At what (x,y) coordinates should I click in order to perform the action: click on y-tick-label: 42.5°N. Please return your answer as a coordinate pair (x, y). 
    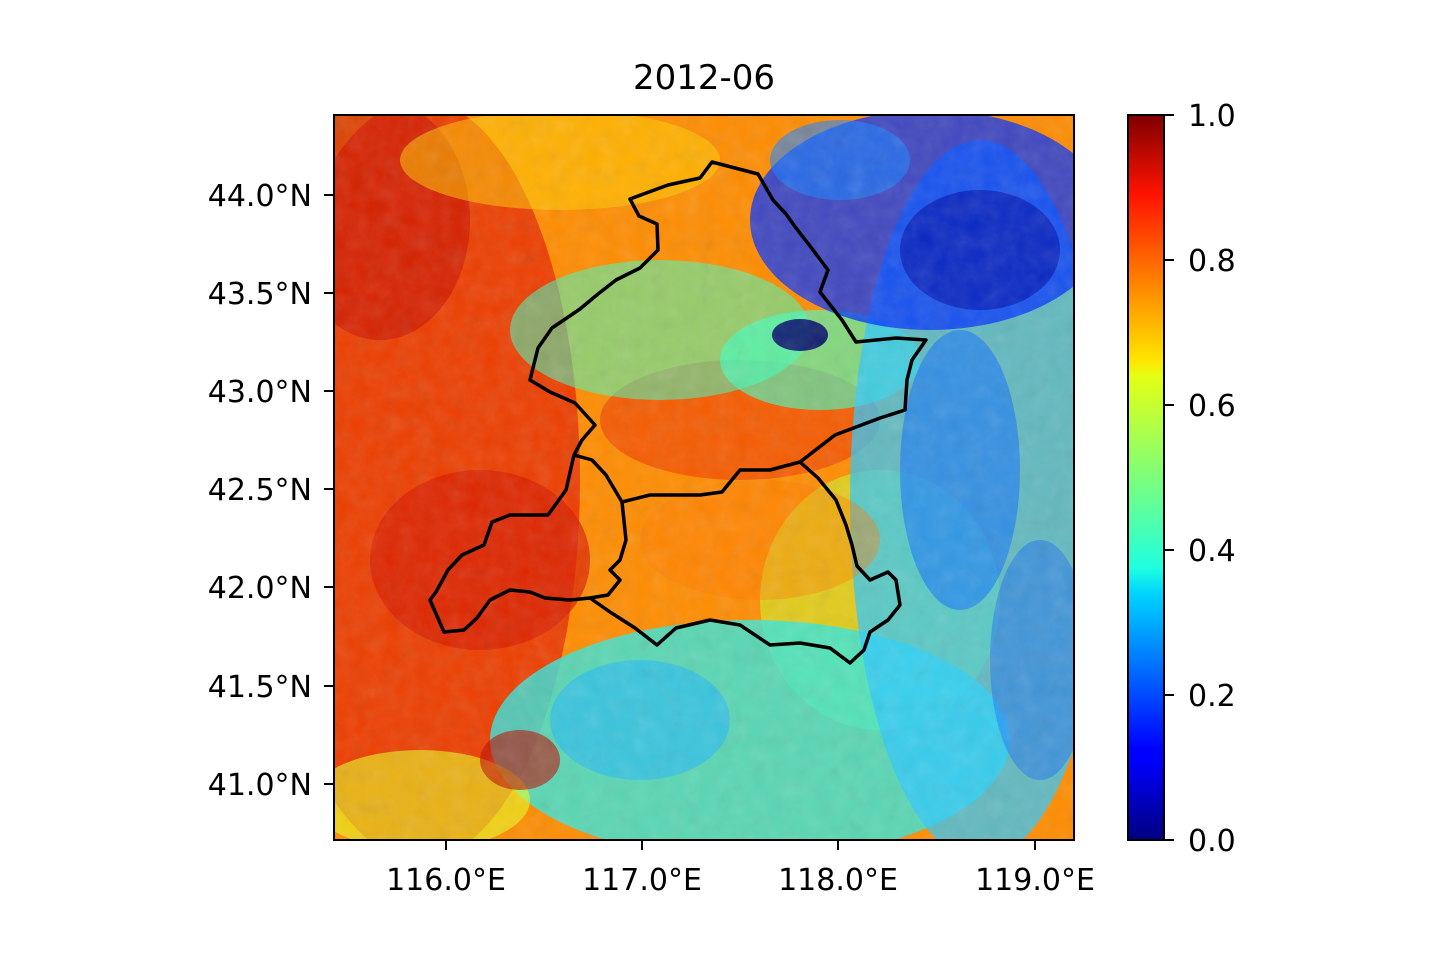
    Looking at the image, I should click on (260, 490).